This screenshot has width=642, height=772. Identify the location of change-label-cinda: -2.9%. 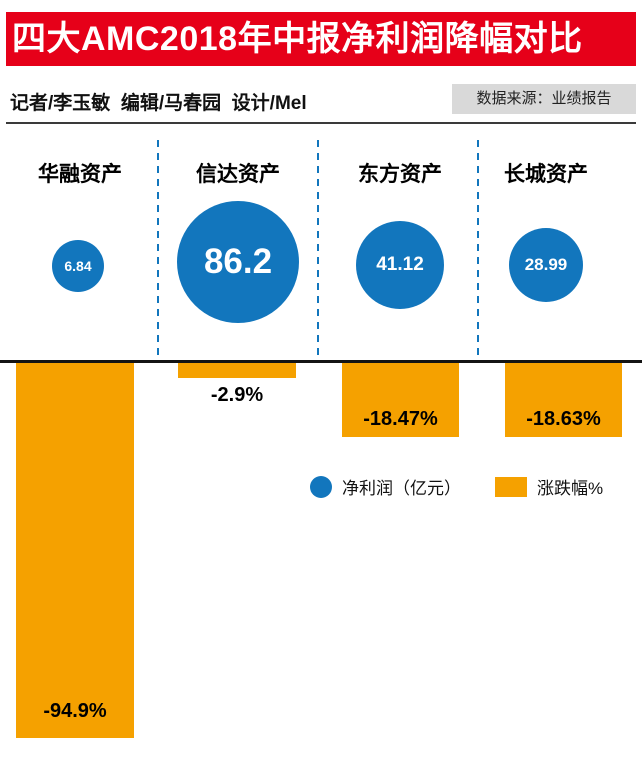
(237, 395).